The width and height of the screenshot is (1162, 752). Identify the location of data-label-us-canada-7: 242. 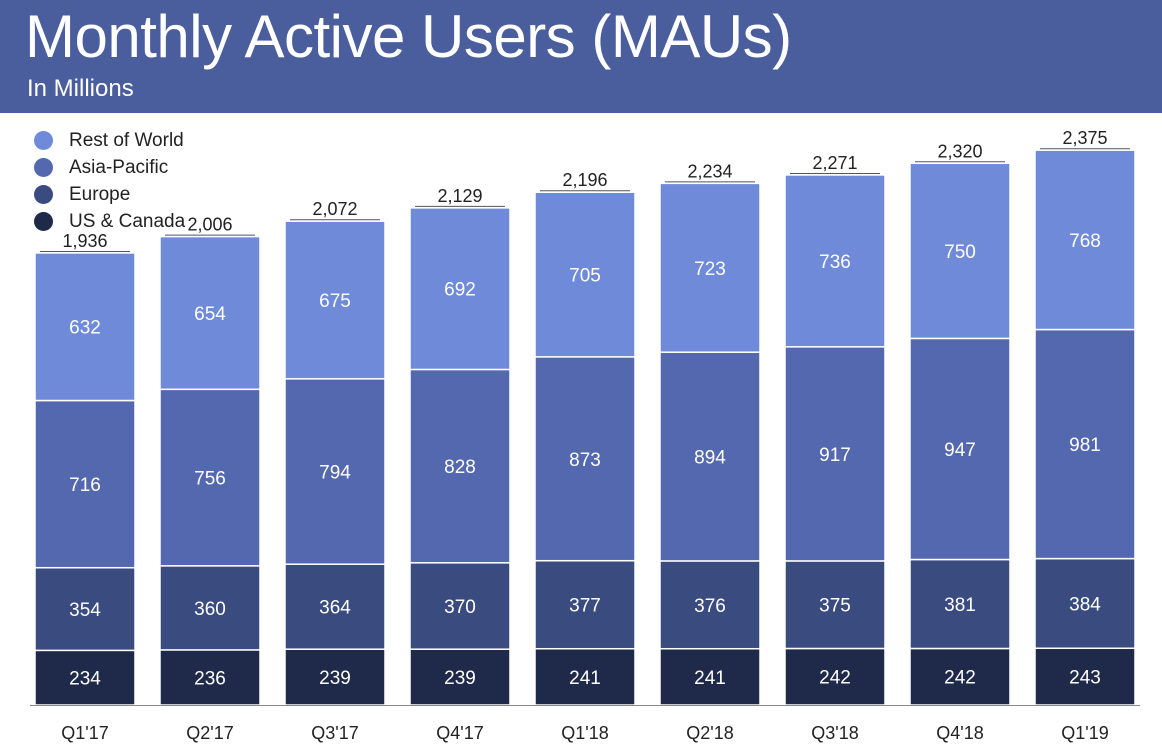
(835, 678).